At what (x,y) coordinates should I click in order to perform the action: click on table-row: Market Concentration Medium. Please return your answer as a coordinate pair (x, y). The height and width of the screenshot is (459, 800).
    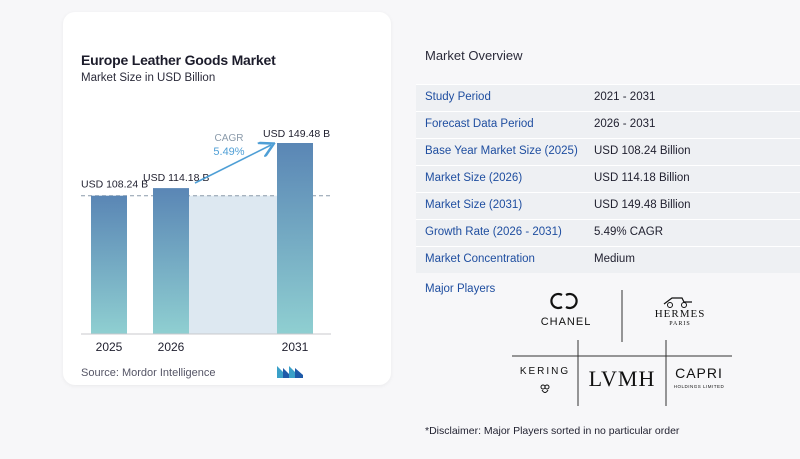
    Looking at the image, I should click on (608, 259).